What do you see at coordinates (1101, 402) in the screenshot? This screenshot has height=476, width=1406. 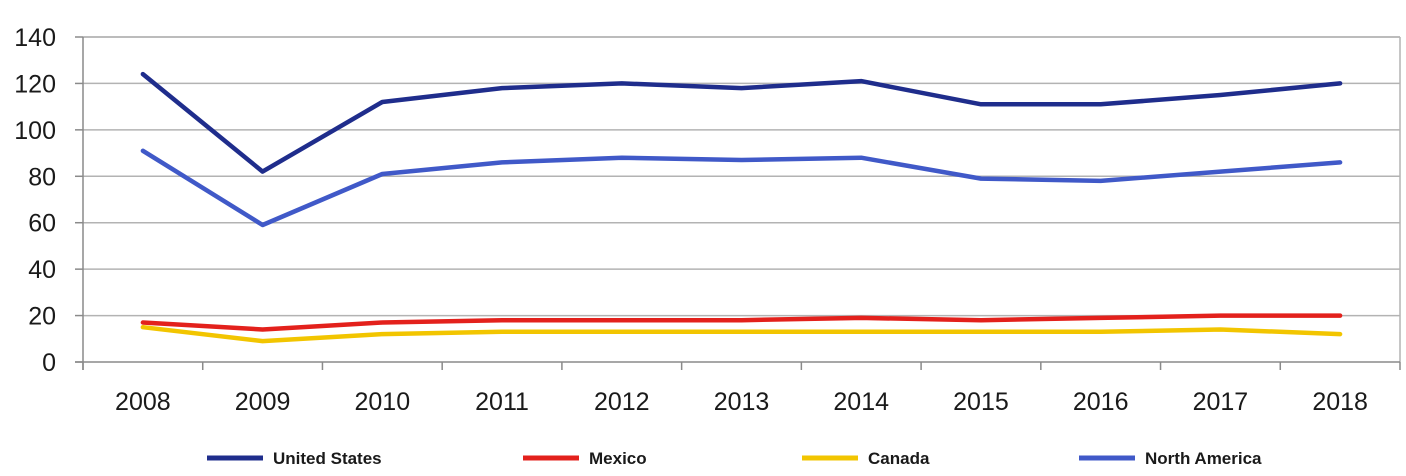 I see `x-tick-label: 2016` at bounding box center [1101, 402].